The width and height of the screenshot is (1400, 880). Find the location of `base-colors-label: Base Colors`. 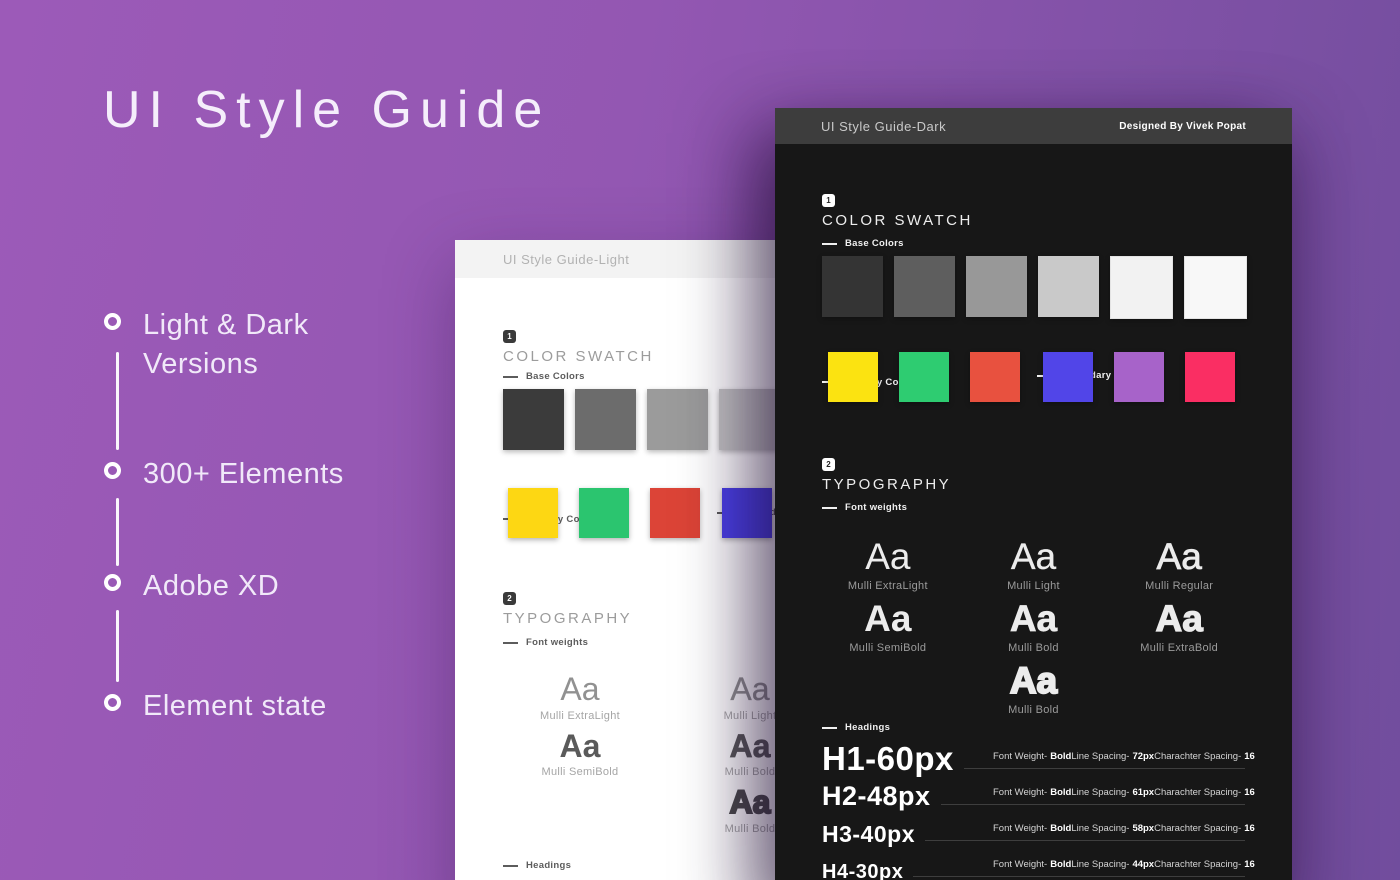

base-colors-label: Base Colors is located at coordinates (863, 243).